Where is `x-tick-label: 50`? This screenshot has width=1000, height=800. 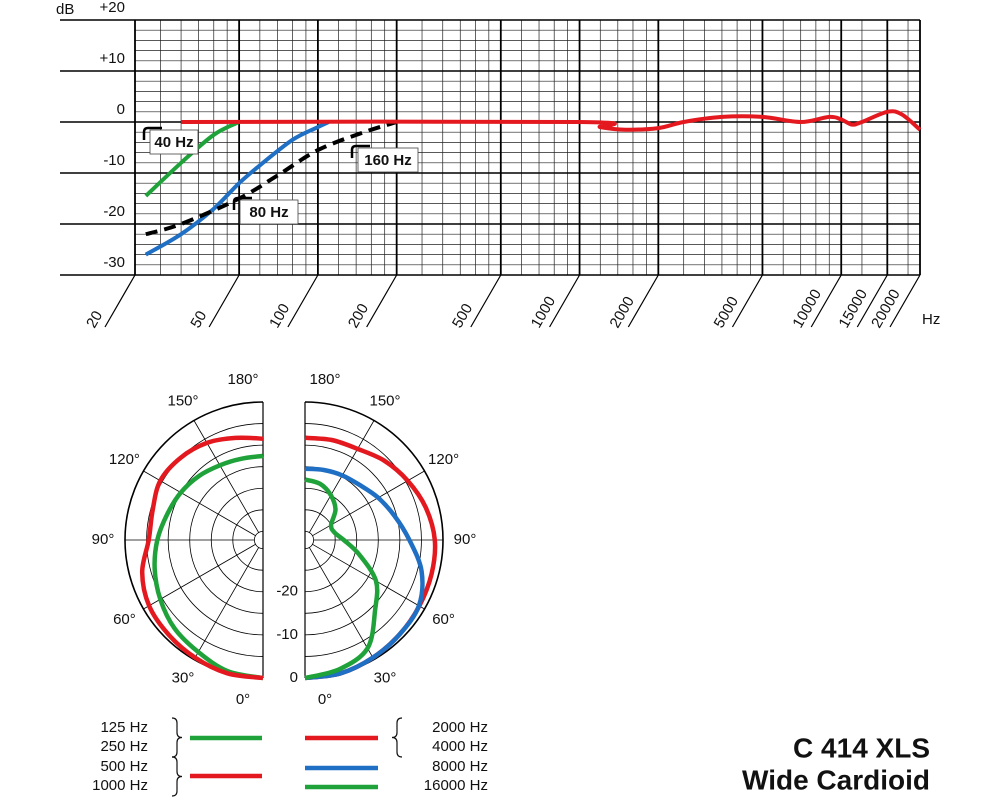
x-tick-label: 50 is located at coordinates (198, 319).